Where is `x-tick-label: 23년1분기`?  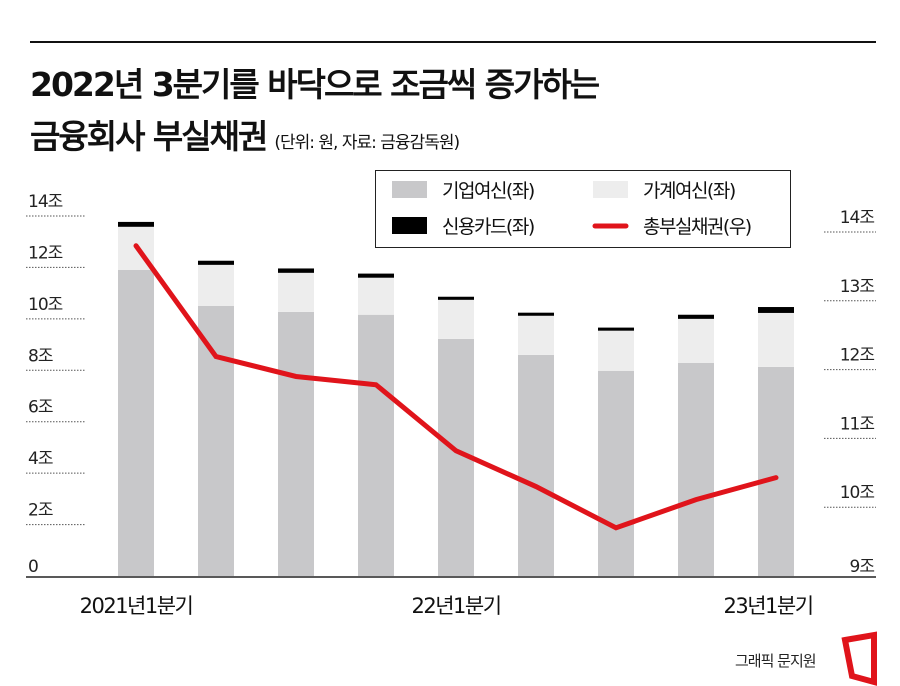
x-tick-label: 23년1분기 is located at coordinates (767, 606).